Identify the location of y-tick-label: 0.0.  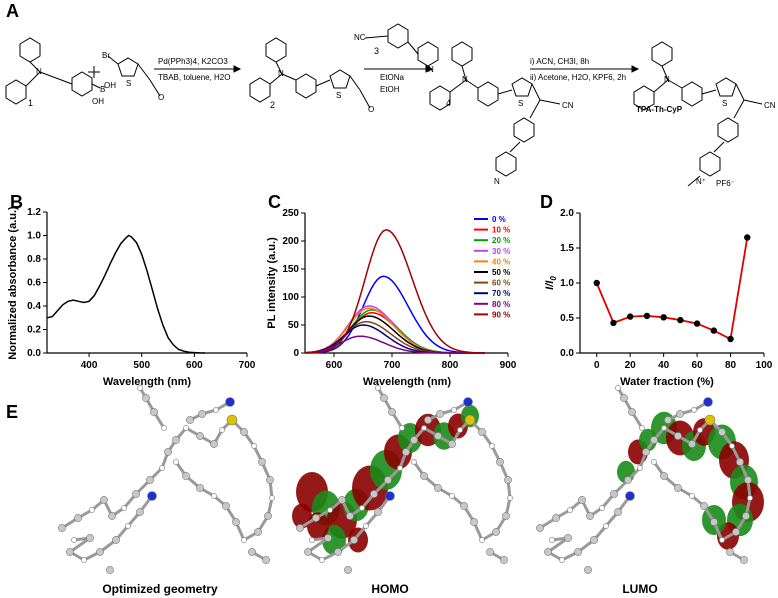
(567, 353).